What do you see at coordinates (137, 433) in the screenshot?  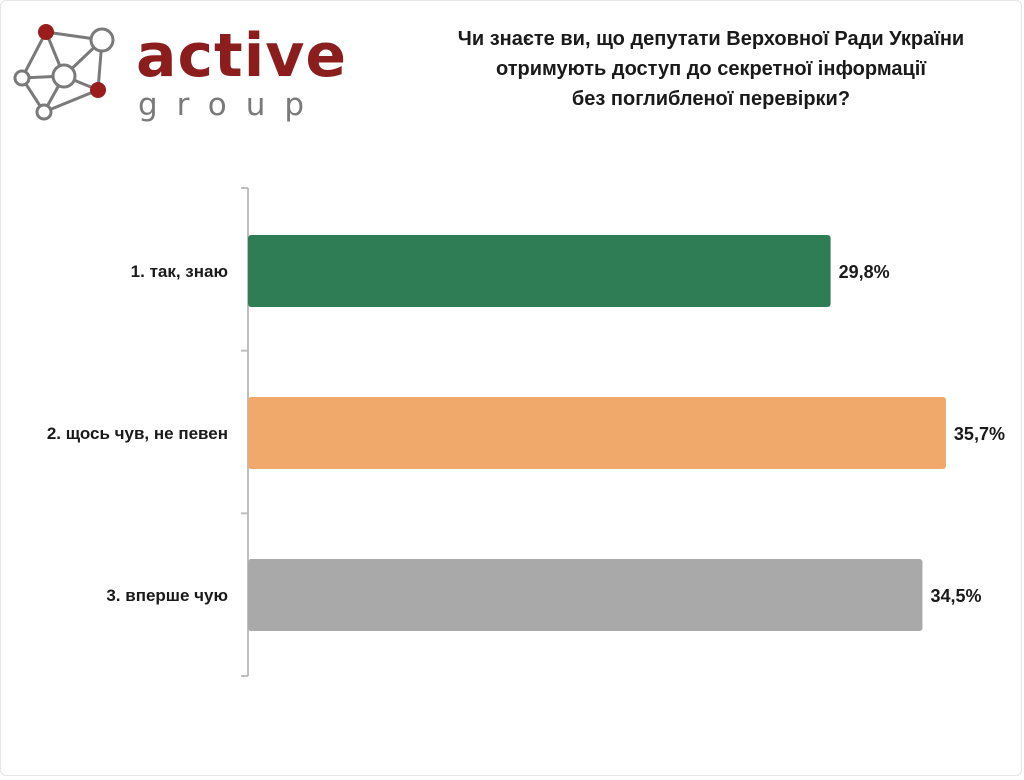 I see `category-label: 2. щось чув, не певен` at bounding box center [137, 433].